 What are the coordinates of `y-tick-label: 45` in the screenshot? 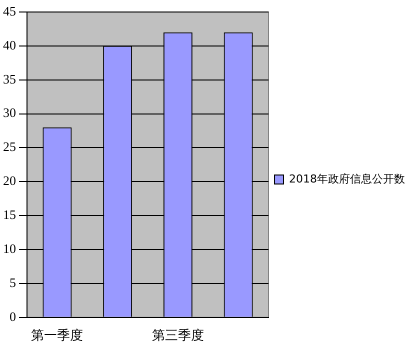 It's located at (9, 10).